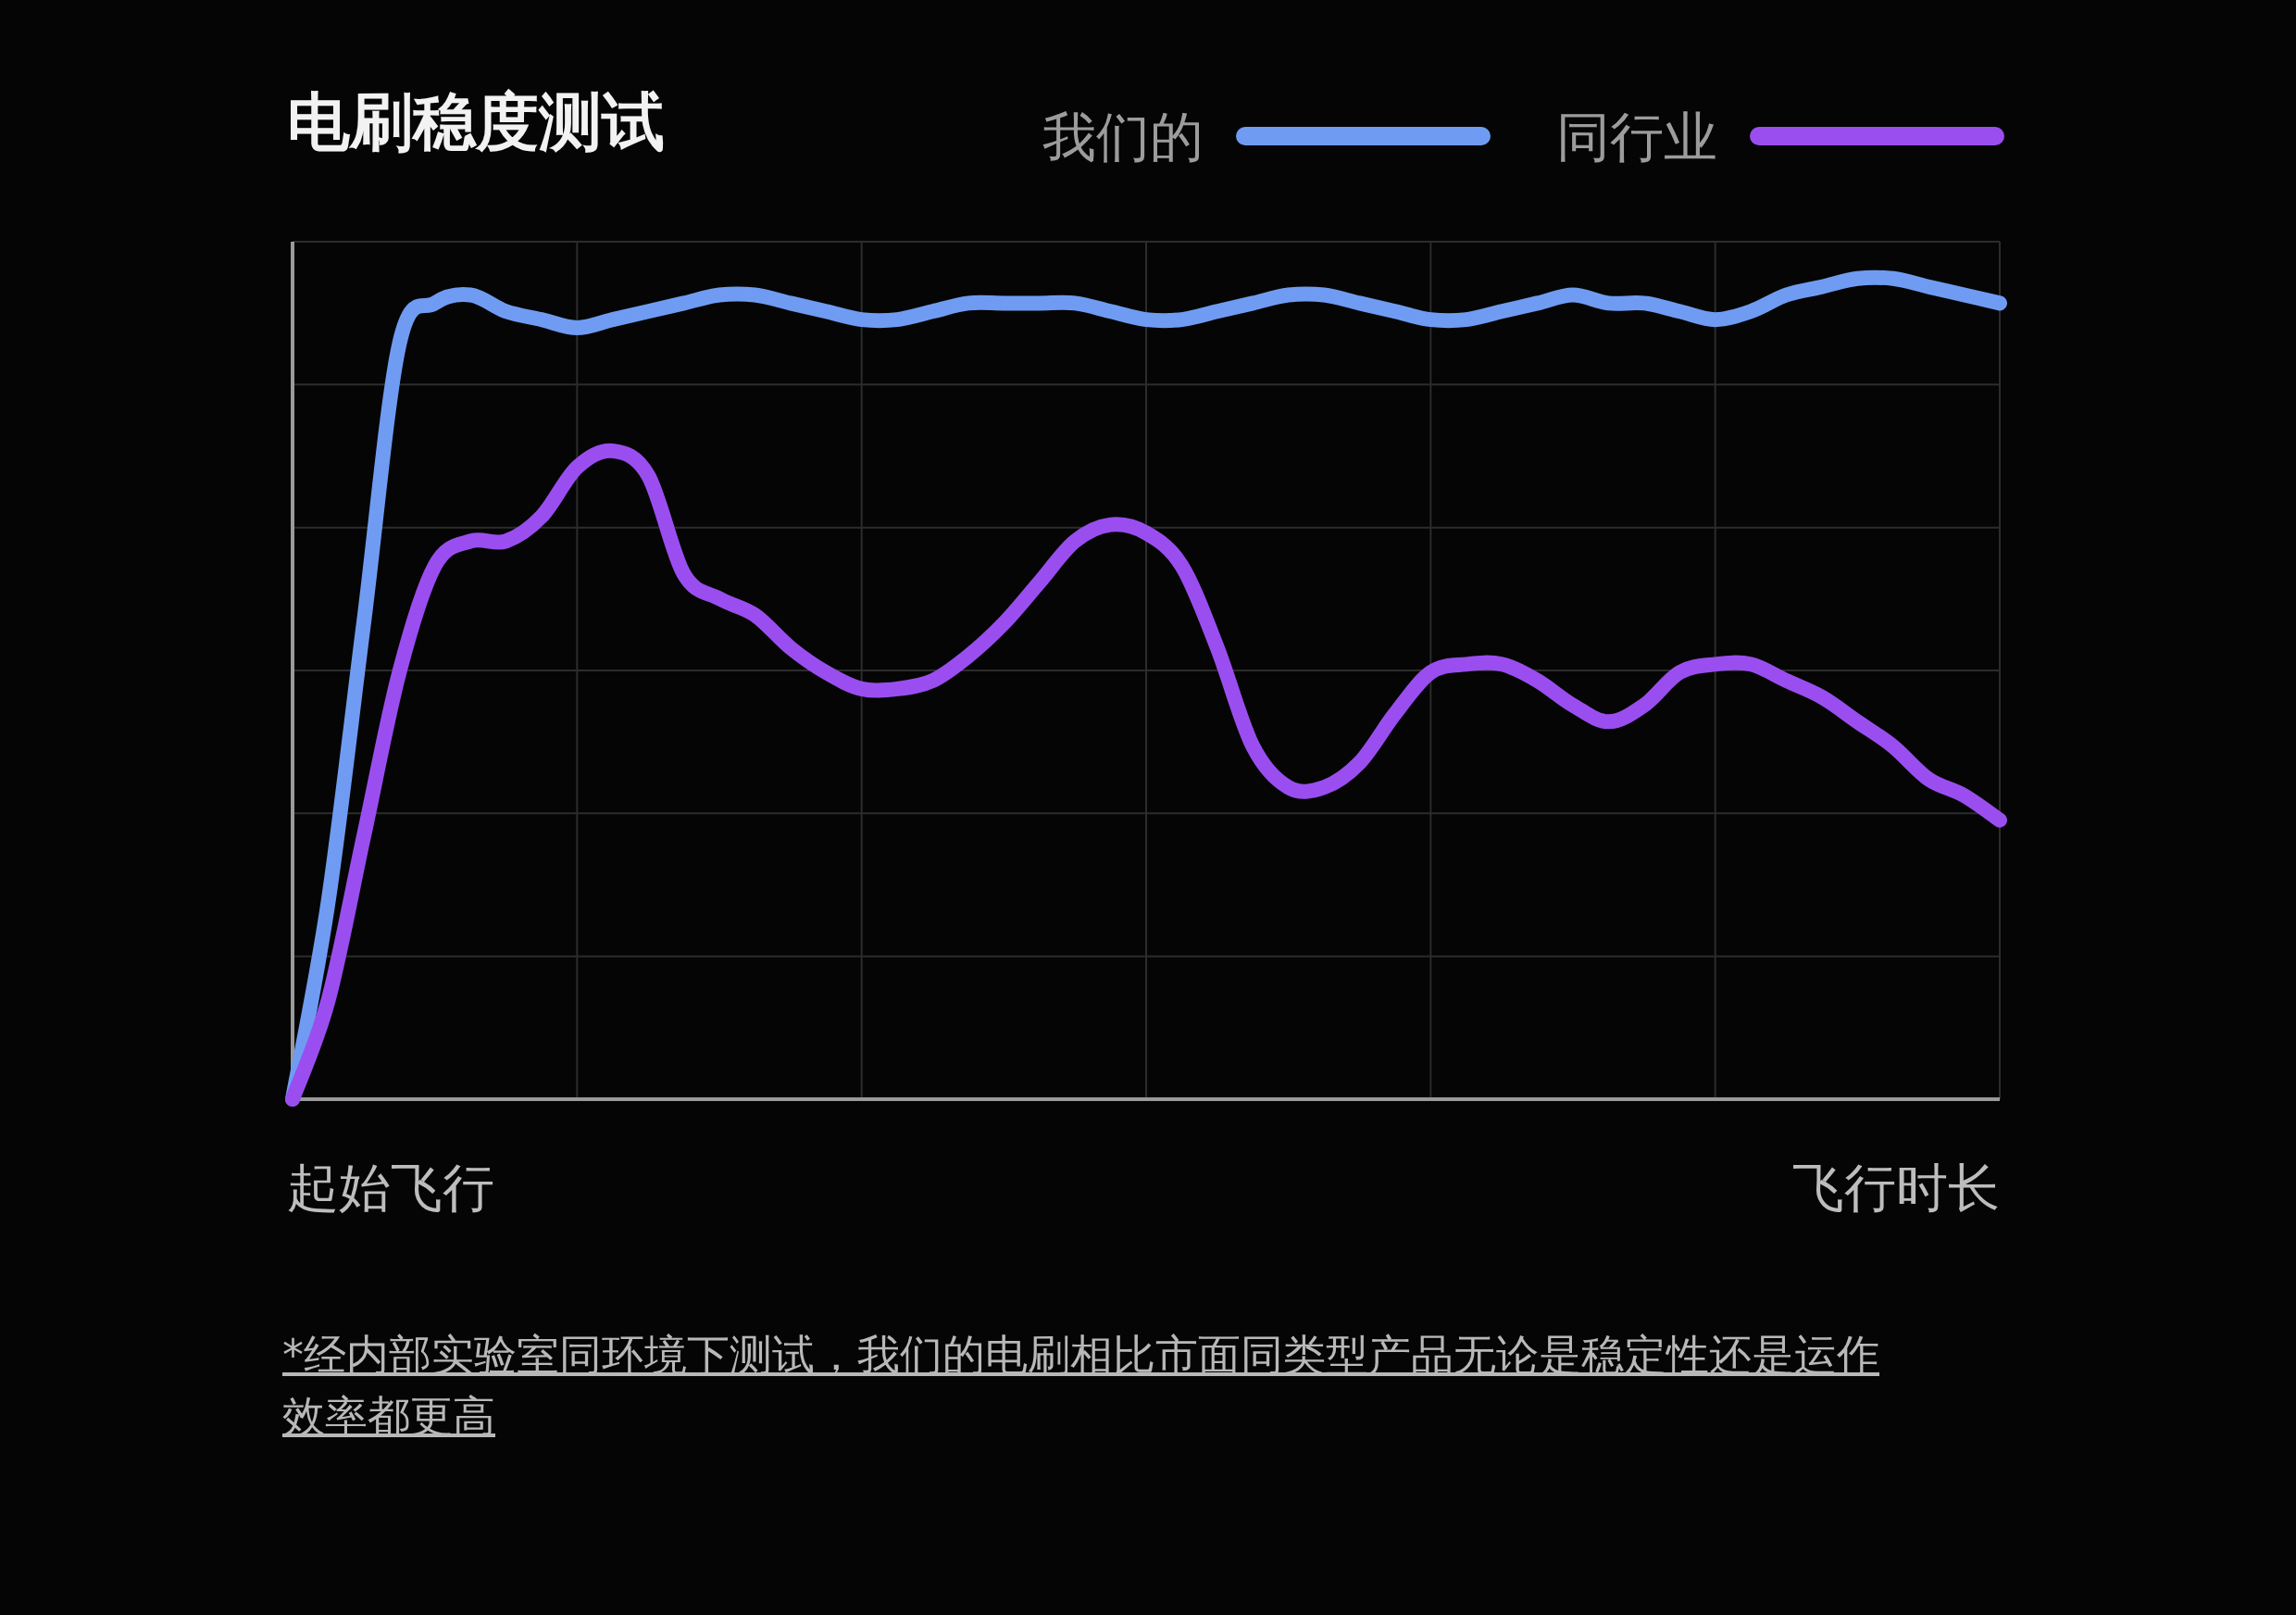  Describe the element at coordinates (1123, 137) in the screenshot. I see `legend-label: 我们的` at that location.